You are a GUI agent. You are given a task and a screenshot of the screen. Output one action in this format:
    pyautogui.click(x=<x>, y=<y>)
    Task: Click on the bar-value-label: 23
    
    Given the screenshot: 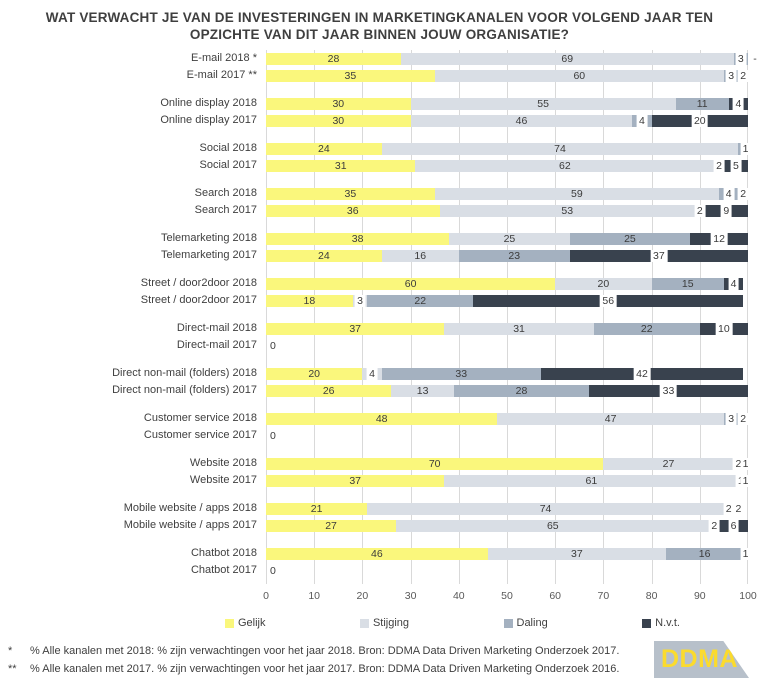 What is the action you would take?
    pyautogui.click(x=514, y=255)
    